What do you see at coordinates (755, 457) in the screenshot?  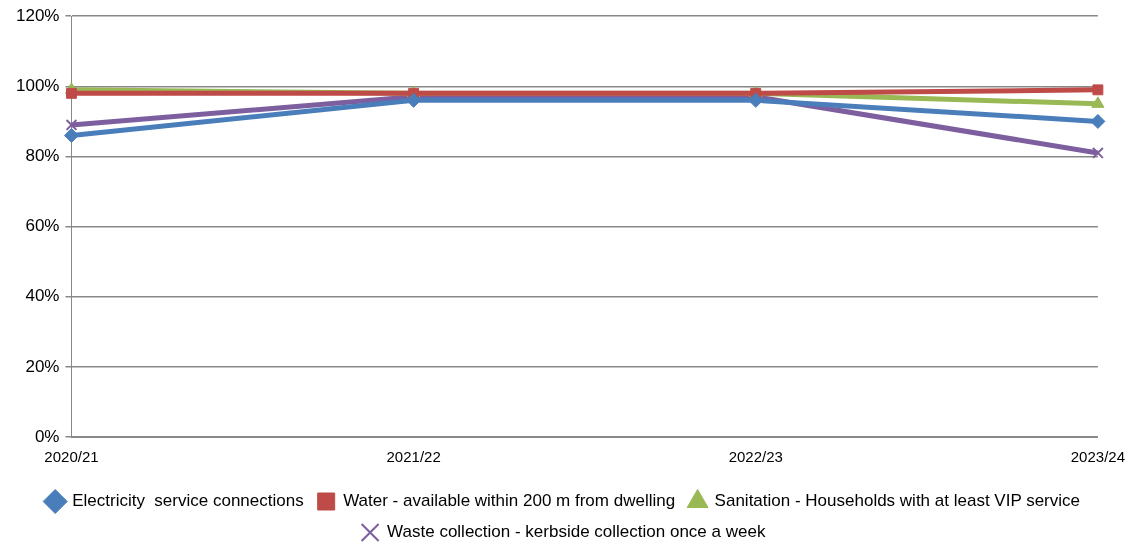 I see `x-tick-label: 2022/23` at bounding box center [755, 457].